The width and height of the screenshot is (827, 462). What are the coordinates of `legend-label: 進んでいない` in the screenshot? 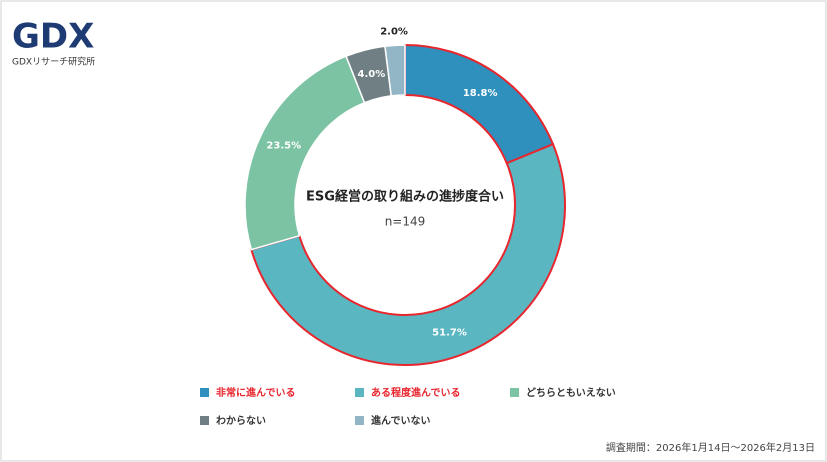 It's located at (401, 420).